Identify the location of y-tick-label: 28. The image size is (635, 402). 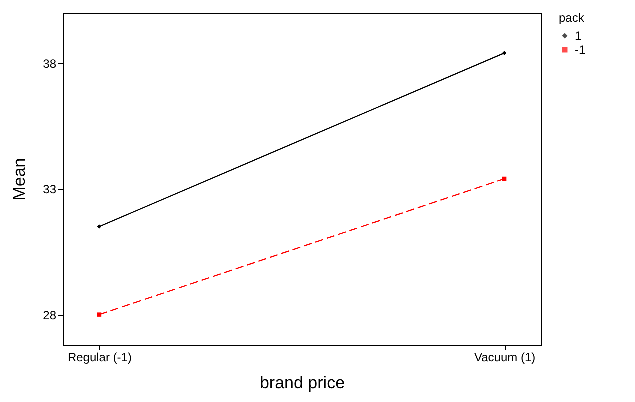
(50, 315).